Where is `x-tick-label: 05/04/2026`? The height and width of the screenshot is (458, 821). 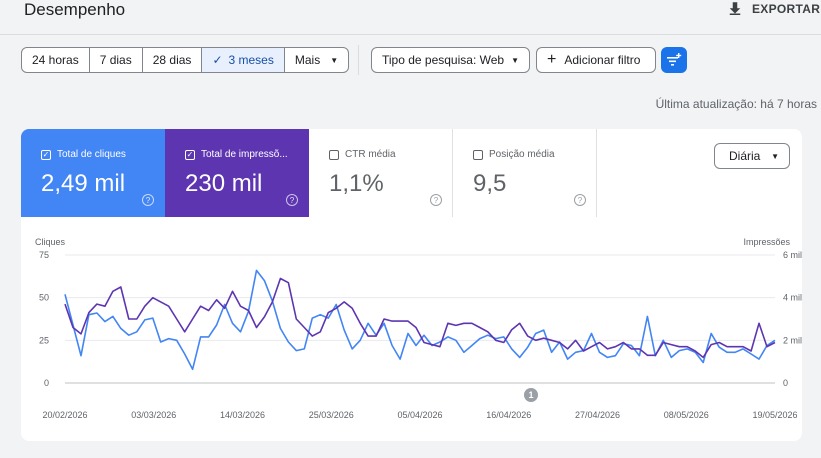
x-tick-label: 05/04/2026 is located at coordinates (419, 415).